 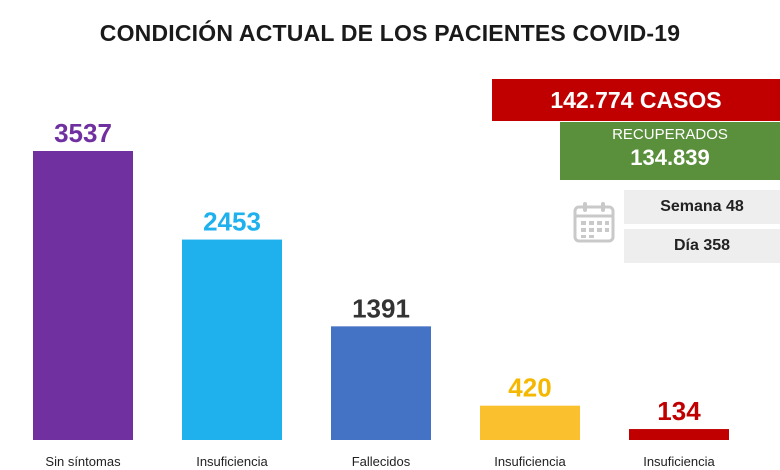 What do you see at coordinates (232, 222) in the screenshot?
I see `bar-value-label: 2453` at bounding box center [232, 222].